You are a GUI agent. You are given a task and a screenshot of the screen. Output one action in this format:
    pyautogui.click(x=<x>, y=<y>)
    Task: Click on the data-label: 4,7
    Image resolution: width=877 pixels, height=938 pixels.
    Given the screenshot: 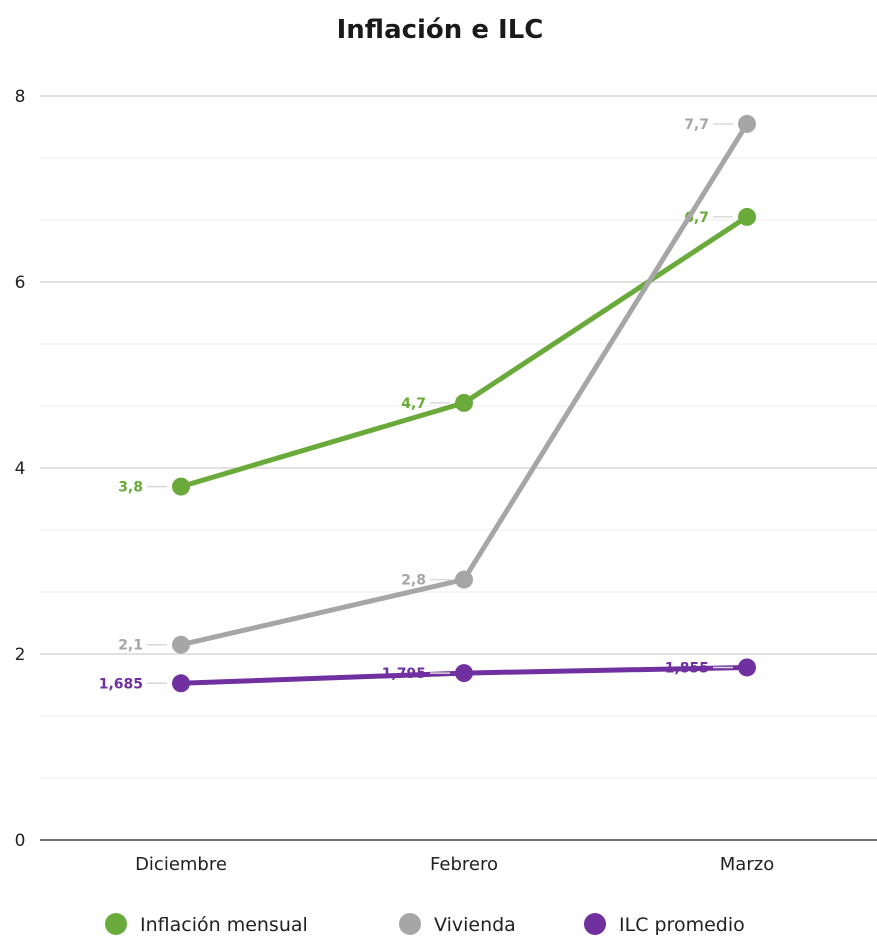 What is the action you would take?
    pyautogui.click(x=413, y=404)
    